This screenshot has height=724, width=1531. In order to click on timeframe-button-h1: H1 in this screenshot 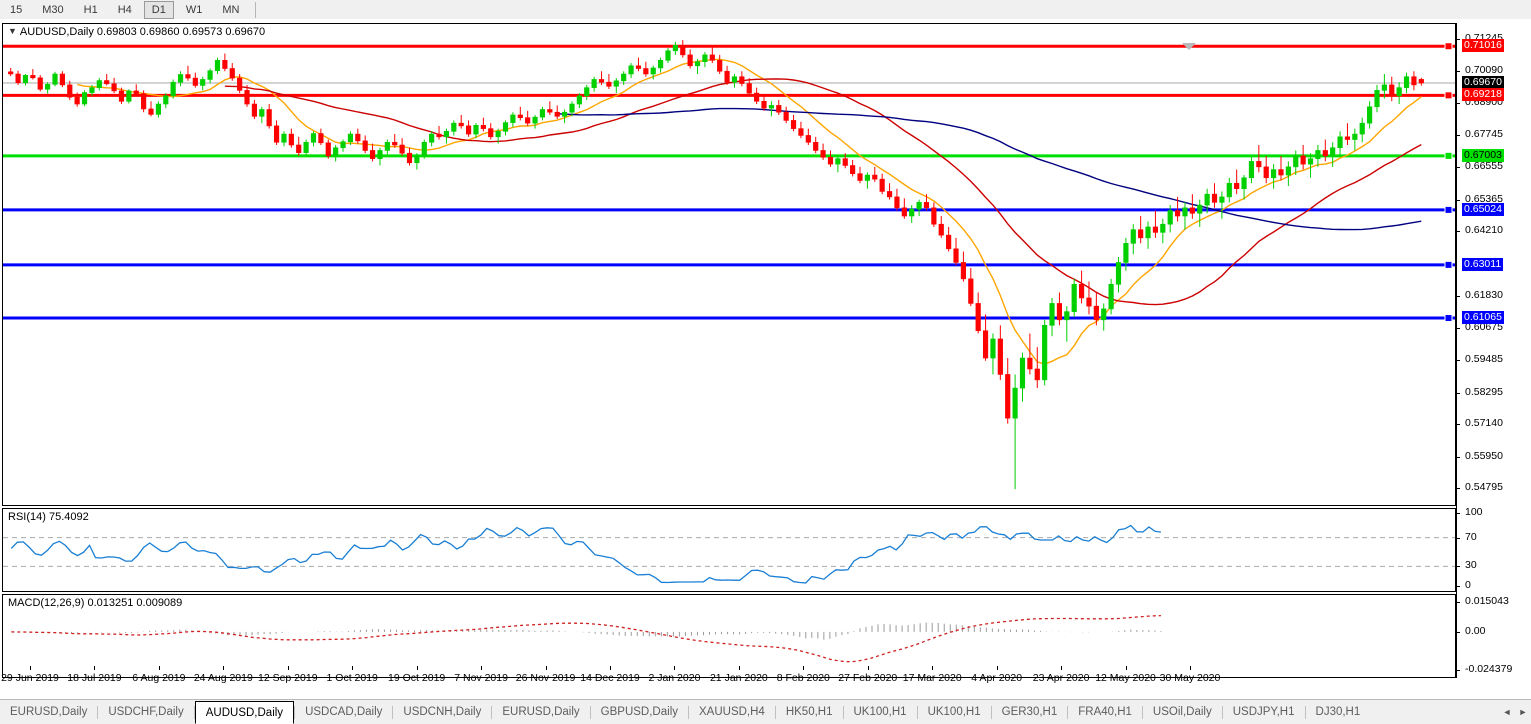, I will do `click(90, 9)`.